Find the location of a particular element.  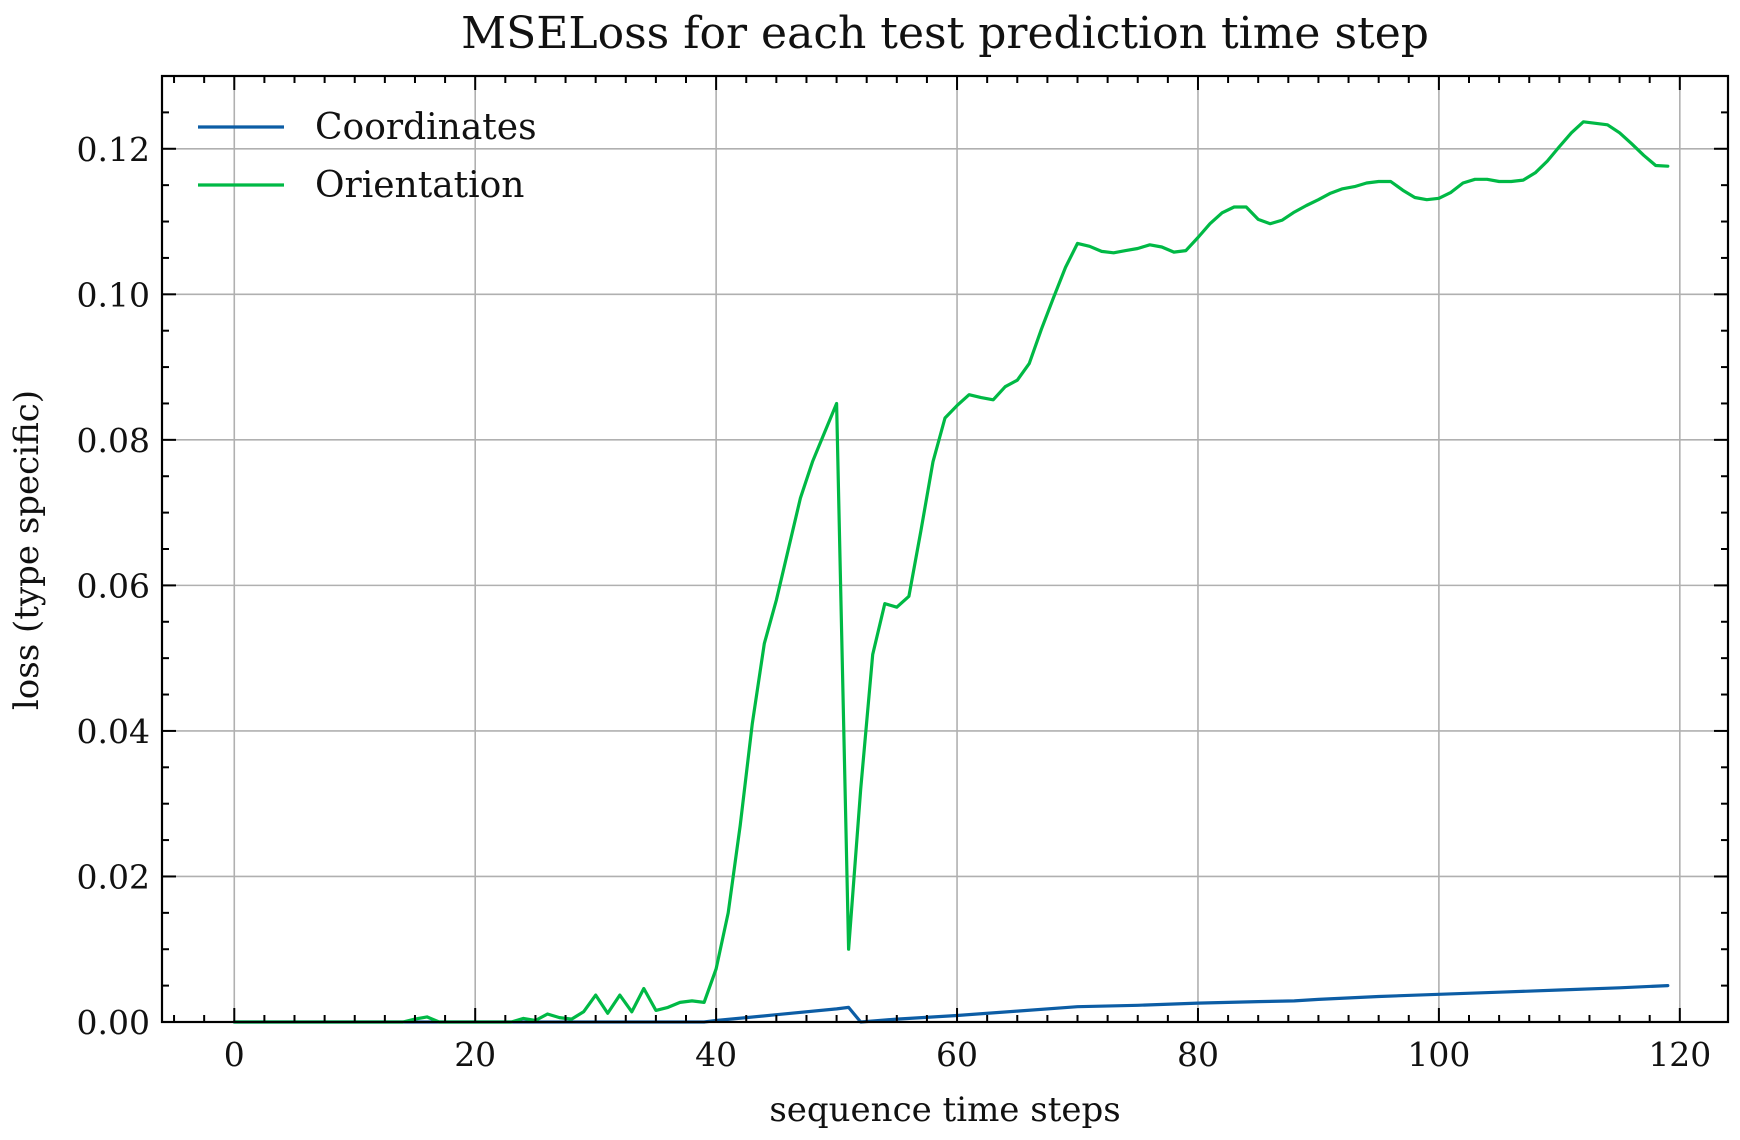

y-tick-label: 0.06 is located at coordinates (113, 585).